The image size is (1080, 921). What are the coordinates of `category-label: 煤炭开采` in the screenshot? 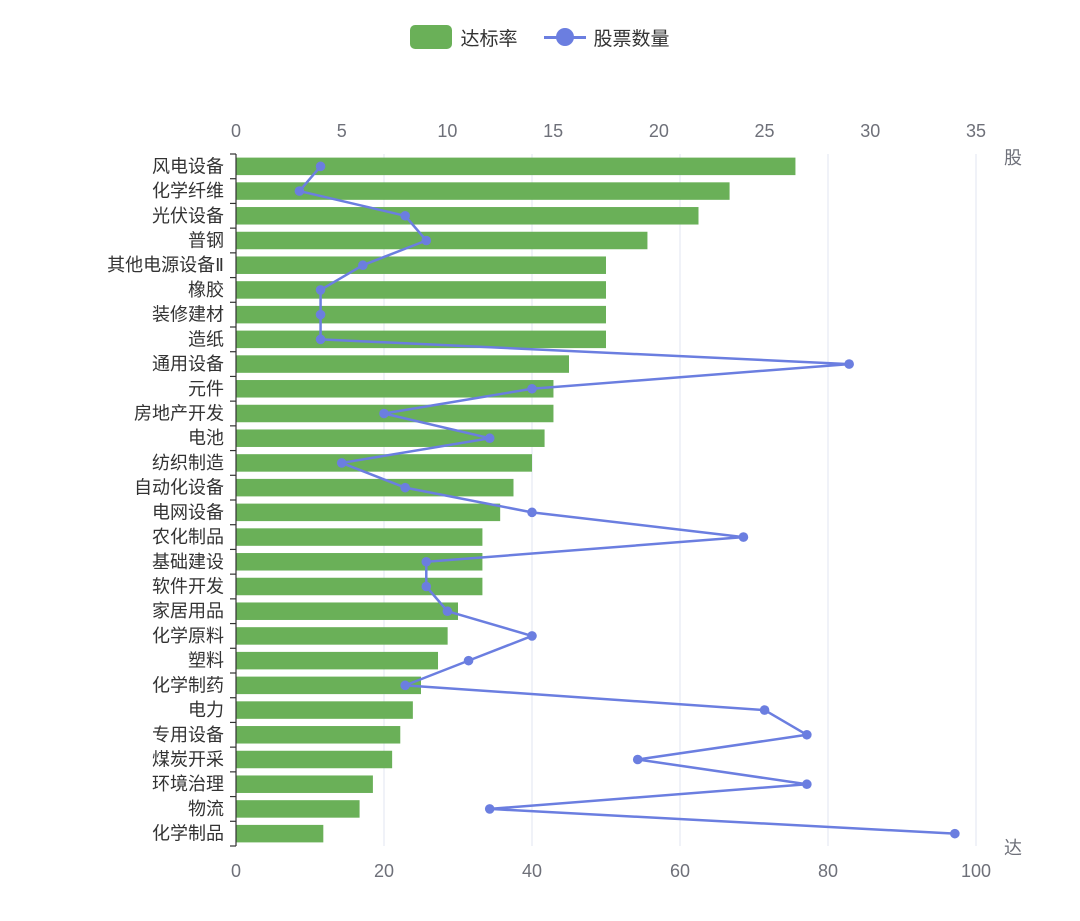 It's located at (188, 760).